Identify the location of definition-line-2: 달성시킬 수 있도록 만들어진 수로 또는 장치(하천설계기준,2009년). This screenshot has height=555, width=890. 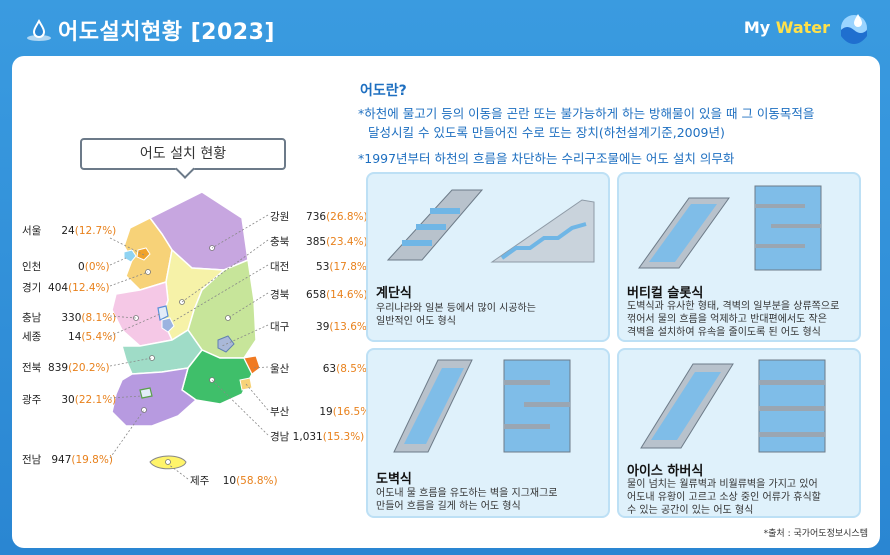
(546, 132).